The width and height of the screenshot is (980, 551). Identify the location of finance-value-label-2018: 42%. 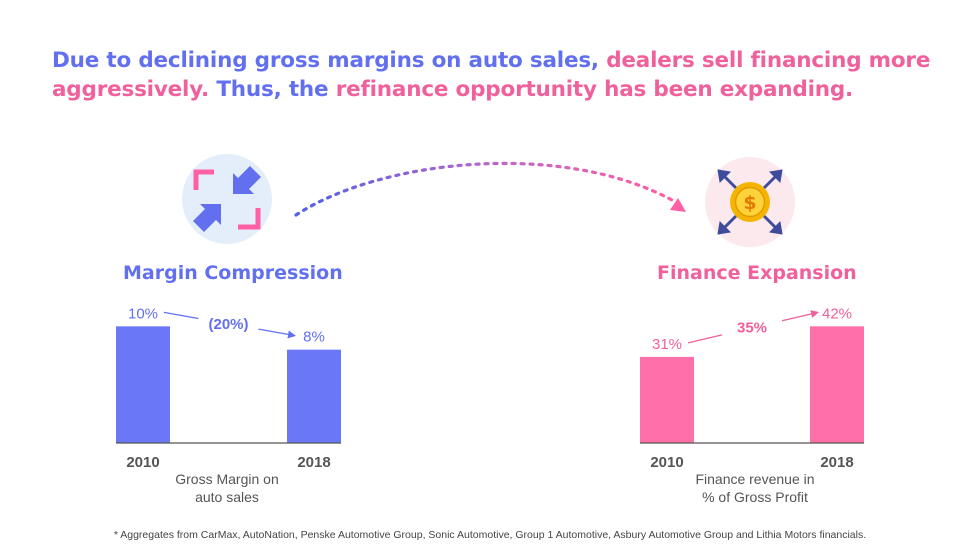
(837, 313).